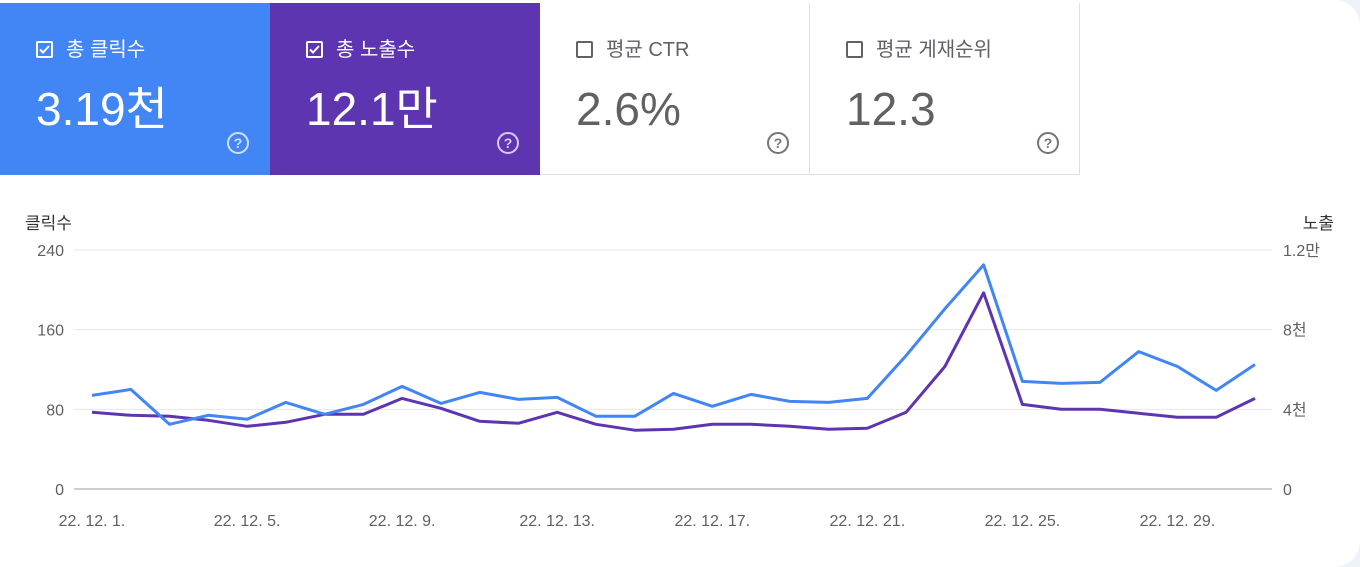  What do you see at coordinates (557, 521) in the screenshot?
I see `x-tick-label: 22. 12. 13.` at bounding box center [557, 521].